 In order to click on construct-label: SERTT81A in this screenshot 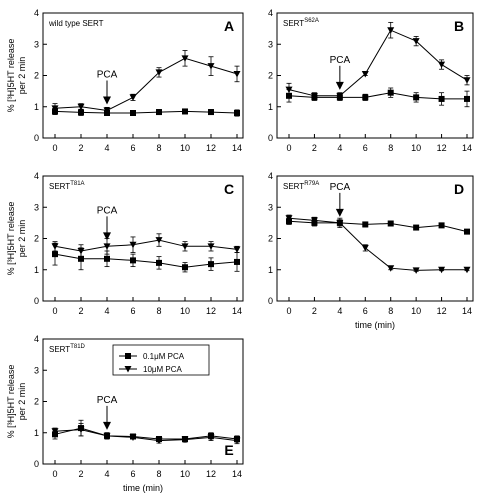, I will do `click(67, 186)`.